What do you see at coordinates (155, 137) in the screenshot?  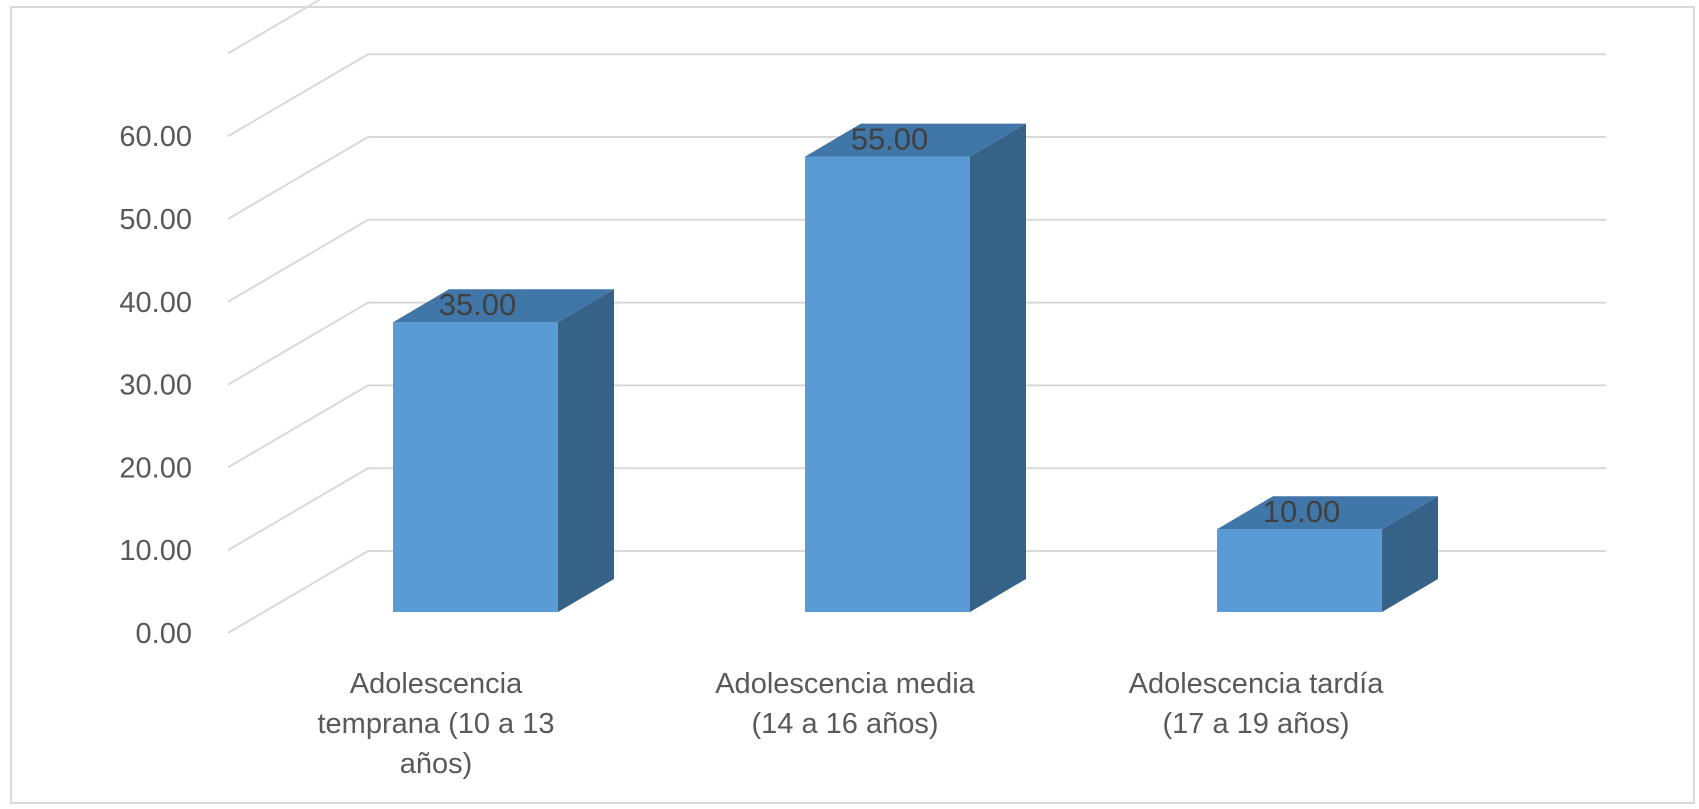 I see `y-tick-label: 60.00` at bounding box center [155, 137].